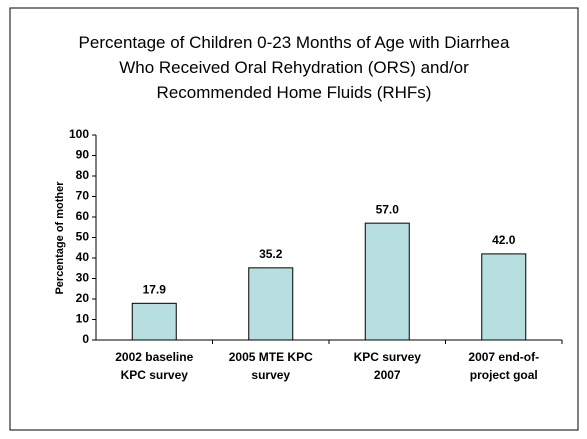  I want to click on y-tick-label: 30, so click(83, 278).